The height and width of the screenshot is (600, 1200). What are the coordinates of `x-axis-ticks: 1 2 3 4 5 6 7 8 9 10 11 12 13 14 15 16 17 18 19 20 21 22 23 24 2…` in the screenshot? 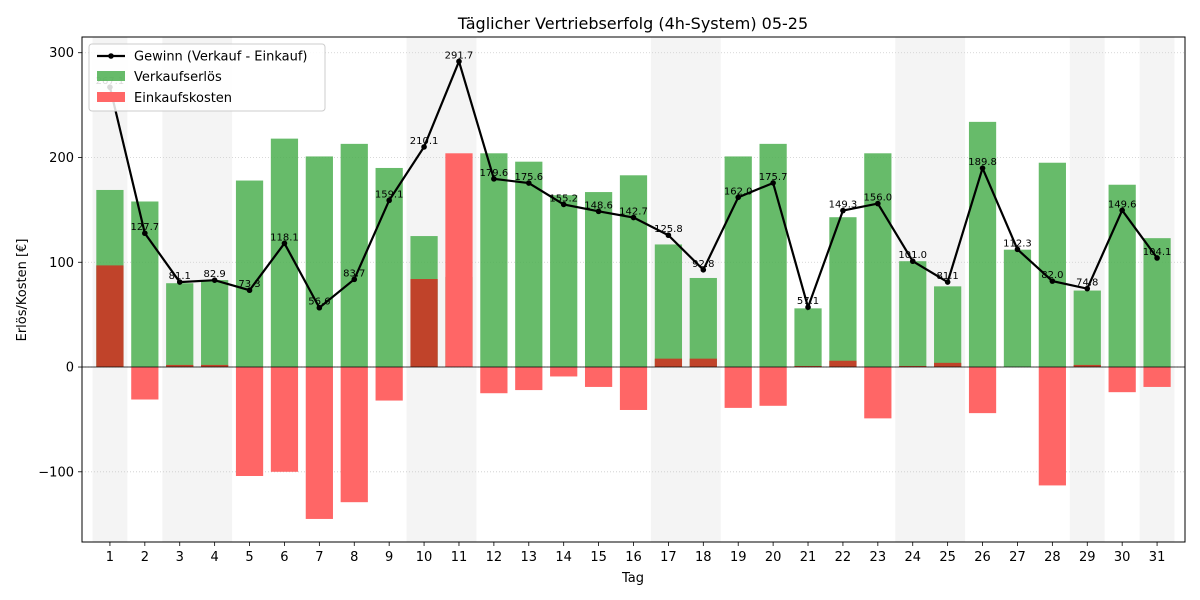 It's located at (636, 553).